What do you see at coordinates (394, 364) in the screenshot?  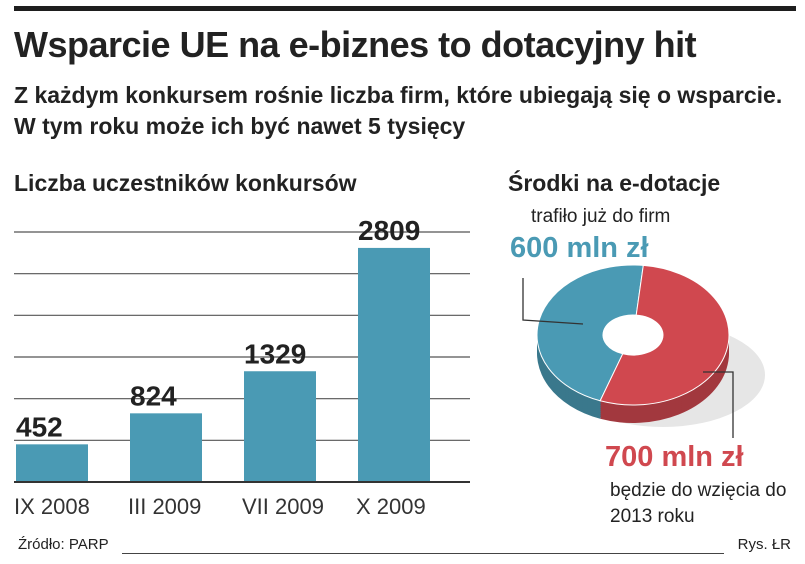 I see `bar-x-2009` at bounding box center [394, 364].